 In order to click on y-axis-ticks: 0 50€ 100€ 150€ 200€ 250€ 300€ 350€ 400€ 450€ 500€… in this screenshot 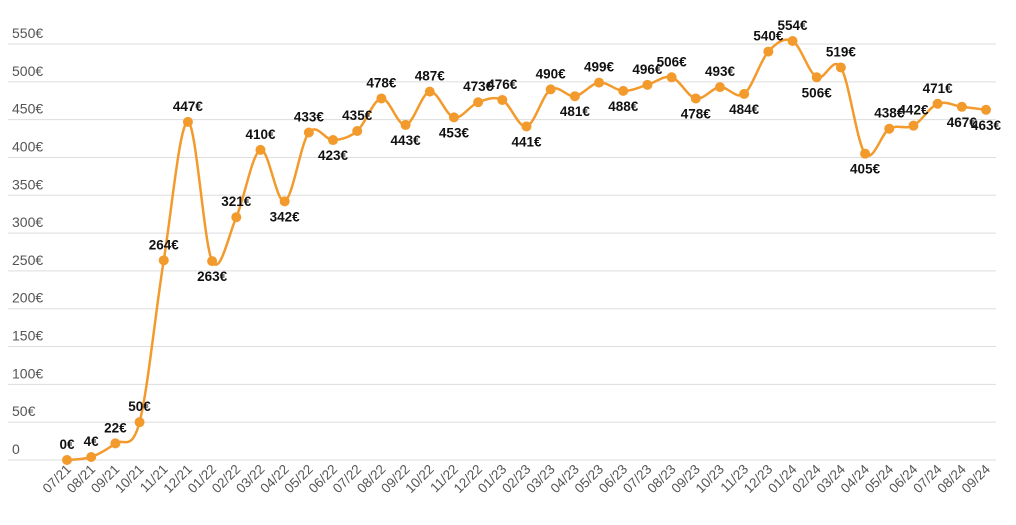, I will do `click(27, 241)`.